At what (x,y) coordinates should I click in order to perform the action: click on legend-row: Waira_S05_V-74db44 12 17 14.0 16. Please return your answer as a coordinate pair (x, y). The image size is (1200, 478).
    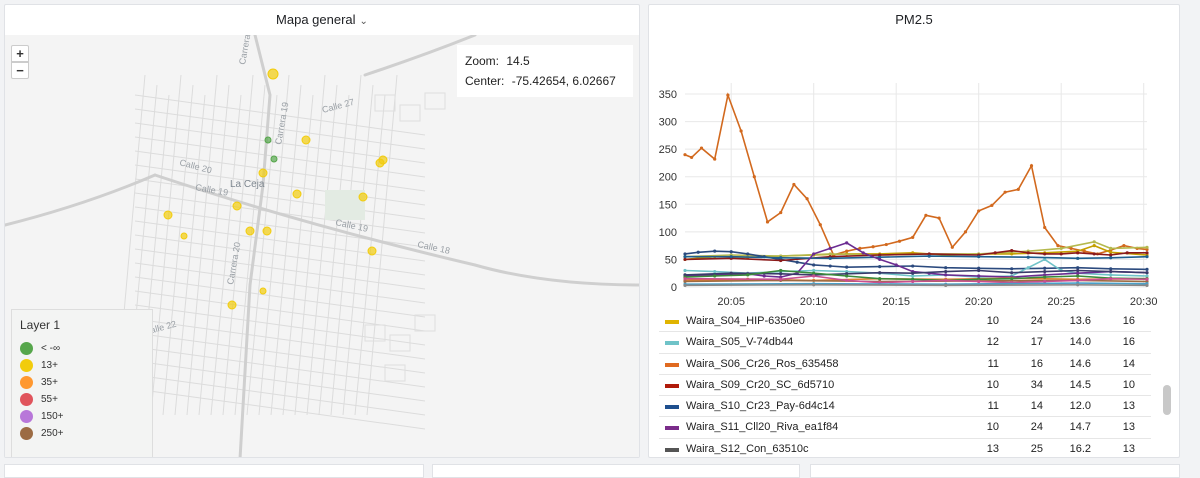
    Looking at the image, I should click on (905, 343).